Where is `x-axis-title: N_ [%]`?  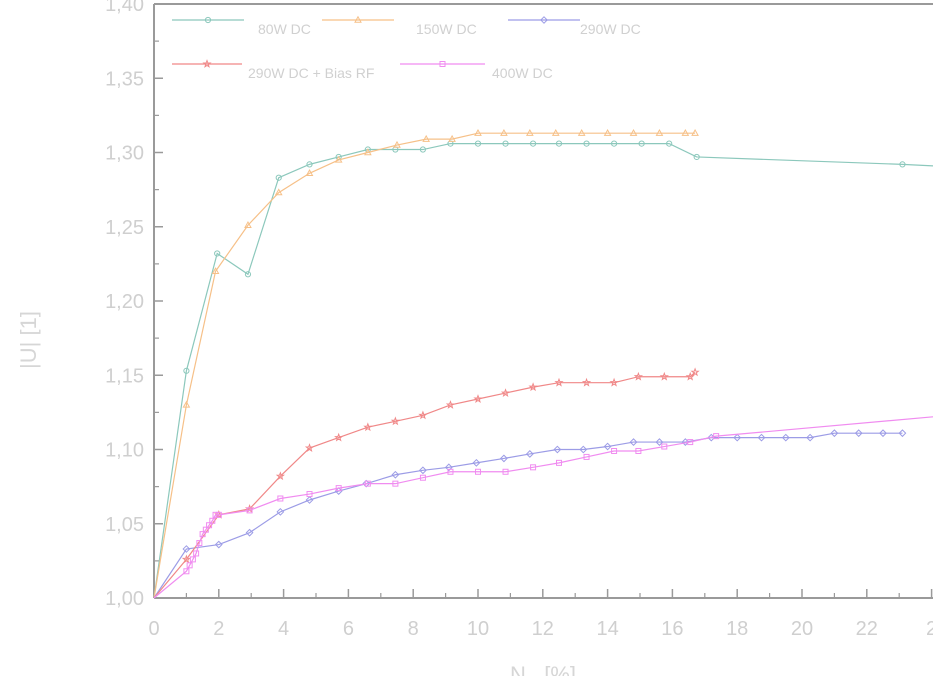 x-axis-title: N_ [%] is located at coordinates (543, 669).